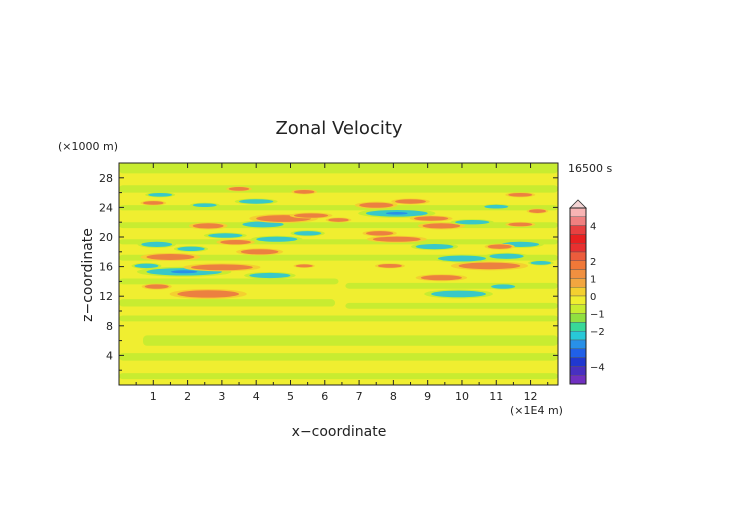 Image resolution: width=752 pixels, height=532 pixels. What do you see at coordinates (462, 396) in the screenshot?
I see `x-tick-label: 10` at bounding box center [462, 396].